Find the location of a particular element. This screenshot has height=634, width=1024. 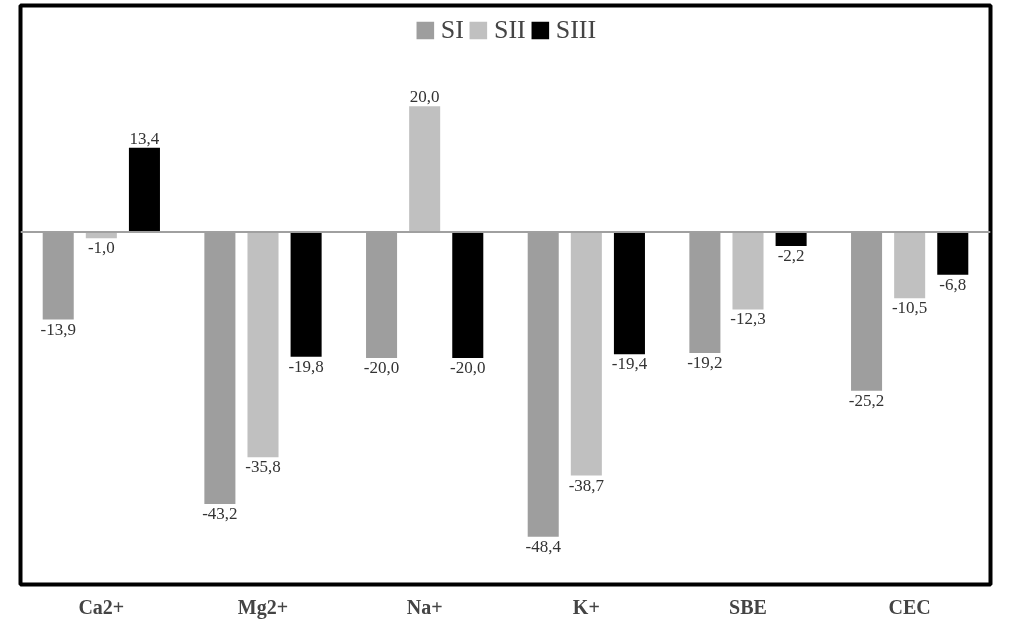

data-label: -12,3 is located at coordinates (748, 319).